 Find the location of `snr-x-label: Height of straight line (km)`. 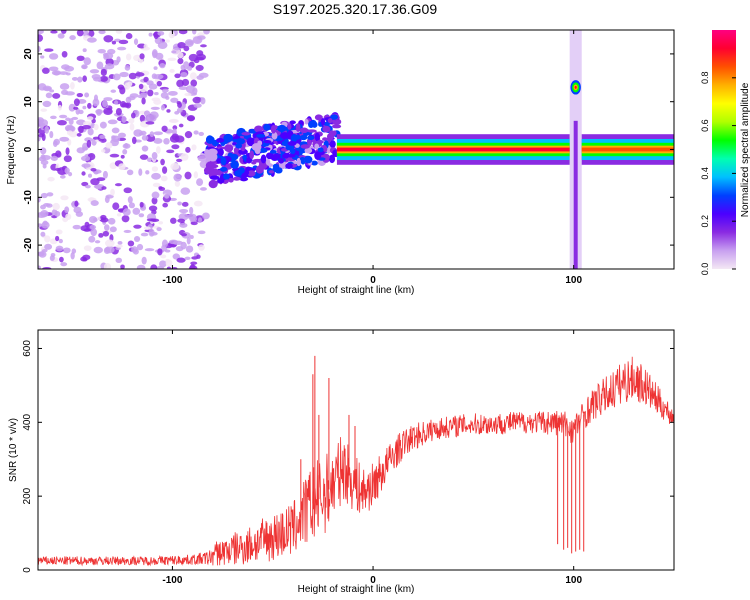

snr-x-label: Height of straight line (km) is located at coordinates (356, 589).